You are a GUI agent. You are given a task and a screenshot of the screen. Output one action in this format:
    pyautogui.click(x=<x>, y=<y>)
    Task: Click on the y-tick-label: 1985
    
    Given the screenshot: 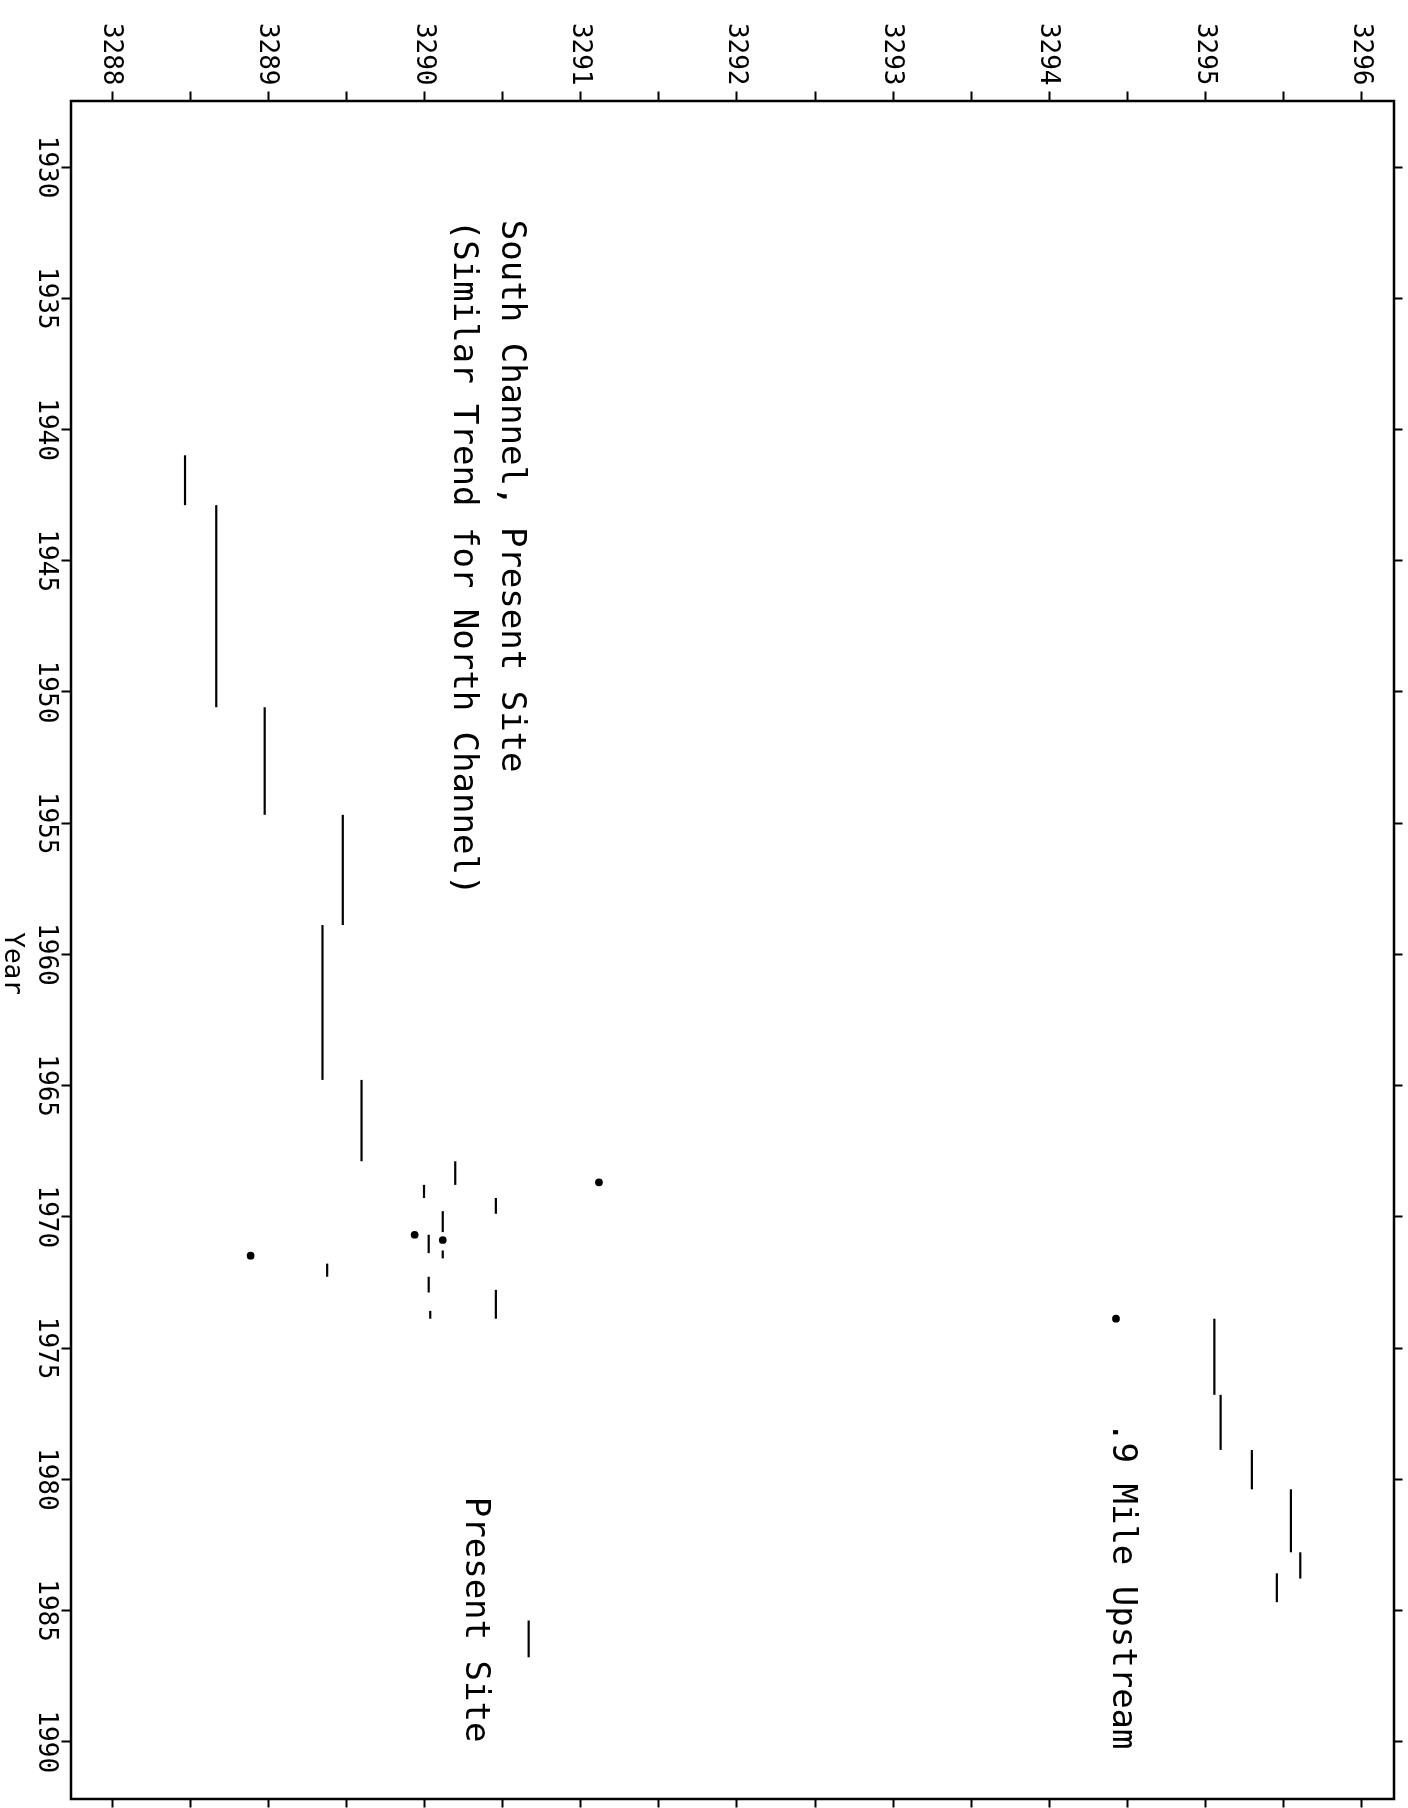 What is the action you would take?
    pyautogui.click(x=47, y=1610)
    